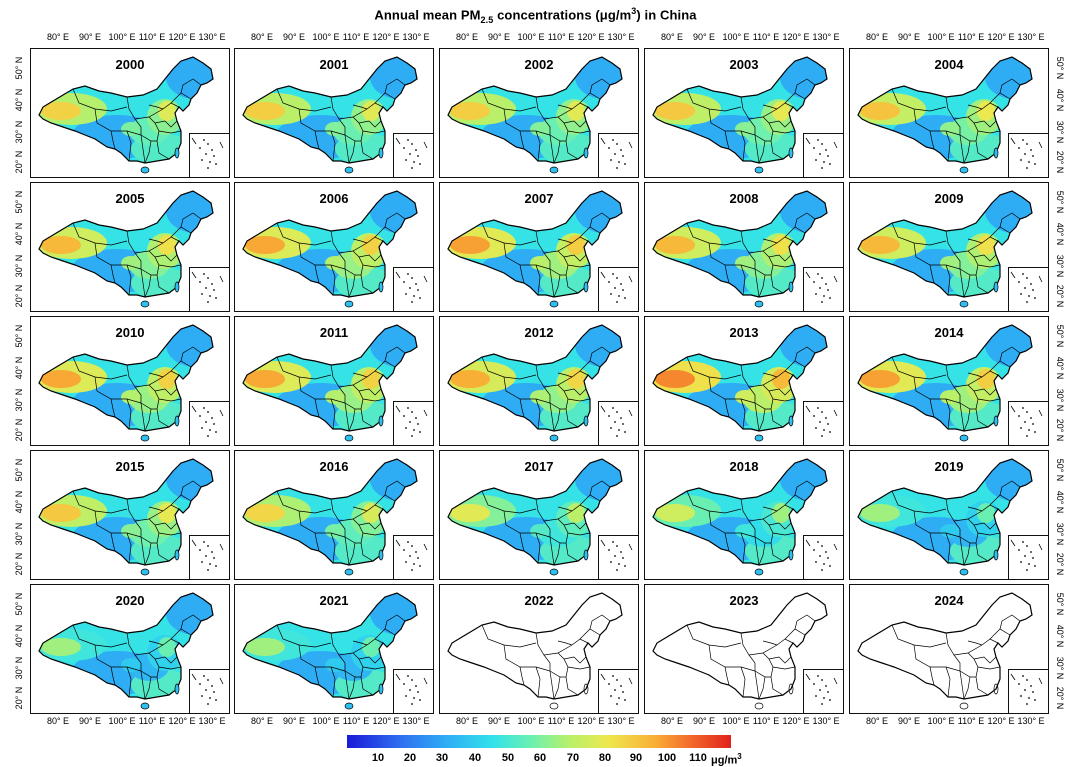  I want to click on year-label: 2016, so click(334, 466).